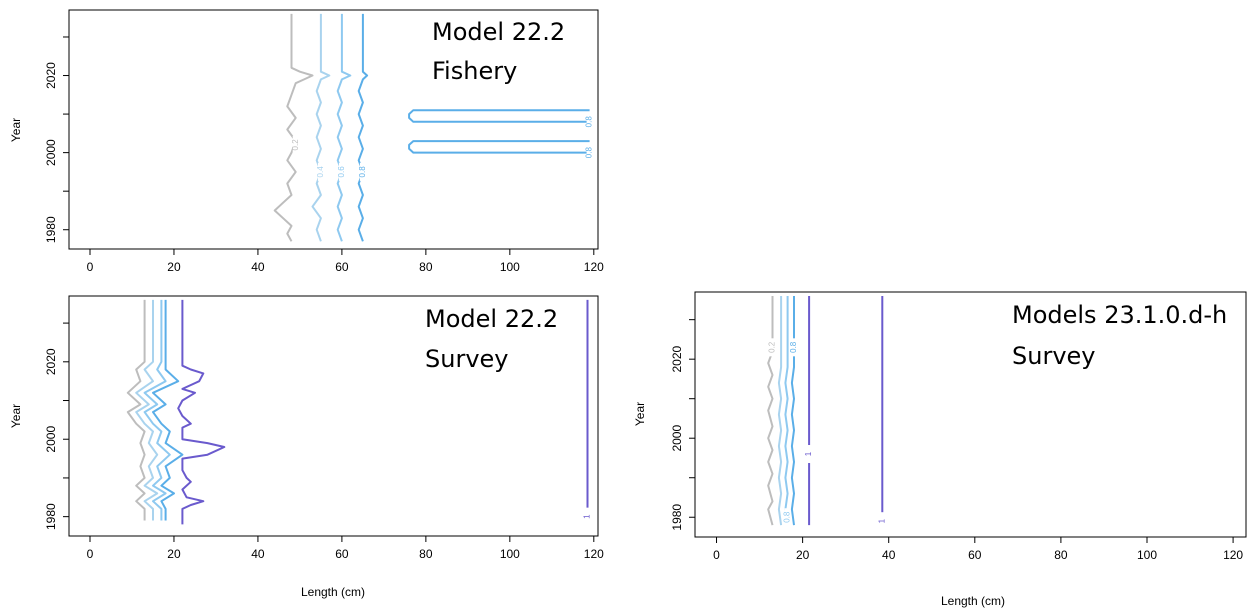  I want to click on contour-label: 0.6, so click(341, 172).